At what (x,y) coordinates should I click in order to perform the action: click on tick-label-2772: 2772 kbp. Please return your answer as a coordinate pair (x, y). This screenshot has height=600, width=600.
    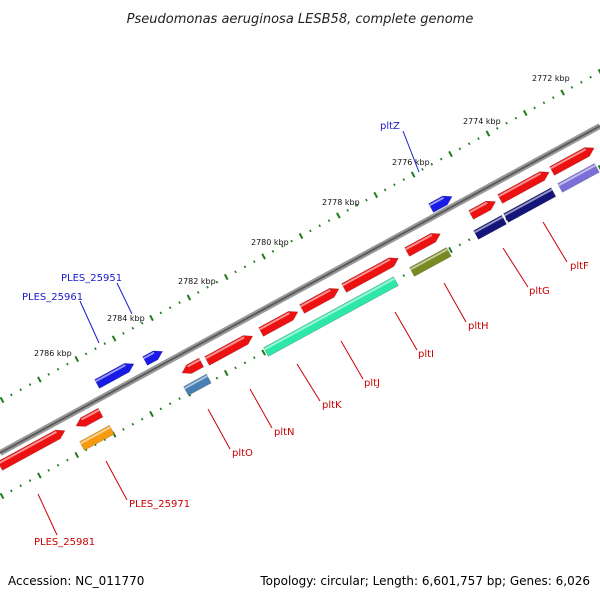
    Looking at the image, I should click on (551, 78).